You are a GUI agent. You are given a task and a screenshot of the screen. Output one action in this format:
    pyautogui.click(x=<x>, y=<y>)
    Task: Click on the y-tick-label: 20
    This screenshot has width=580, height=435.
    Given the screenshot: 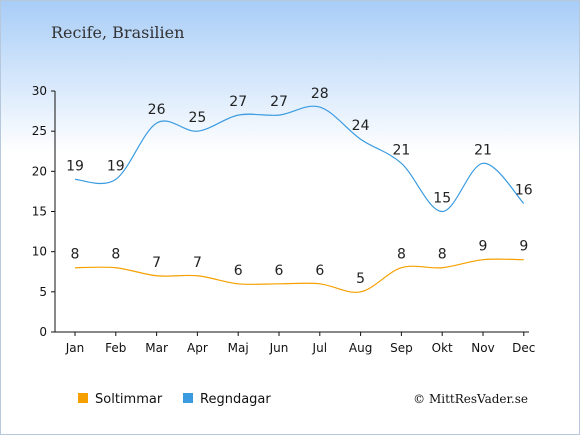 What is the action you would take?
    pyautogui.click(x=39, y=171)
    